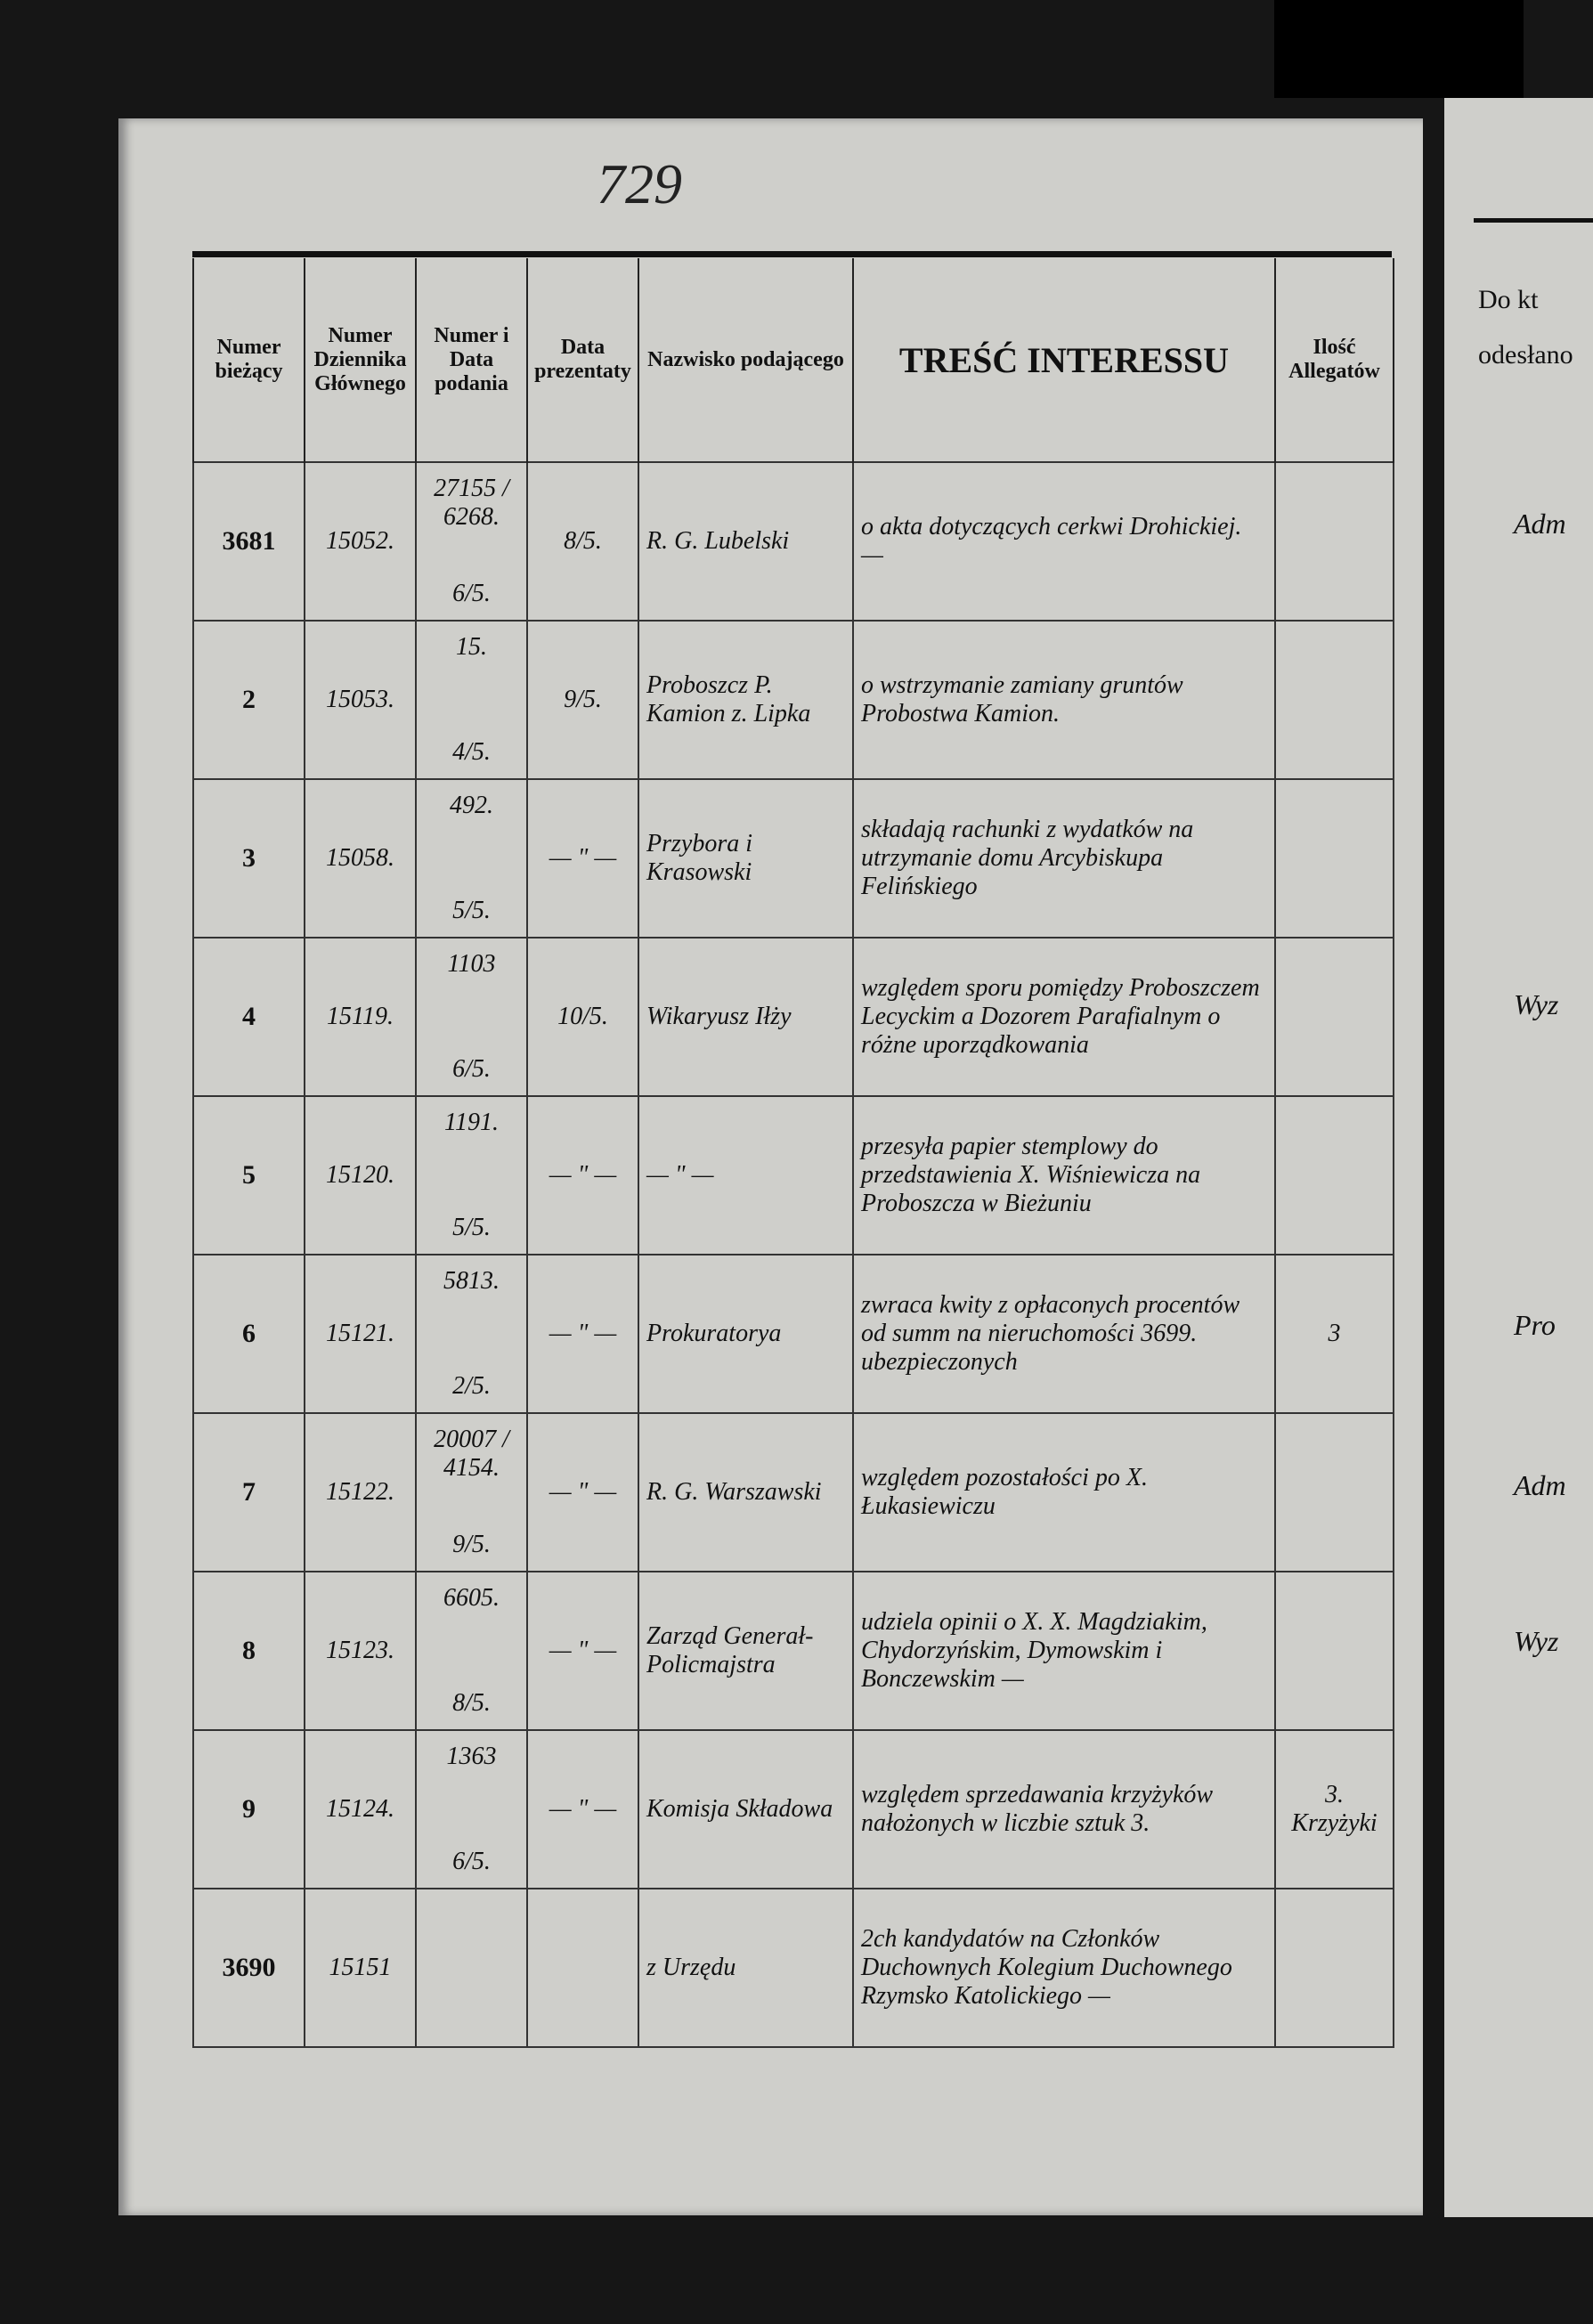 The height and width of the screenshot is (2324, 1593). I want to click on submission-cell: 15. 4/5., so click(471, 700).